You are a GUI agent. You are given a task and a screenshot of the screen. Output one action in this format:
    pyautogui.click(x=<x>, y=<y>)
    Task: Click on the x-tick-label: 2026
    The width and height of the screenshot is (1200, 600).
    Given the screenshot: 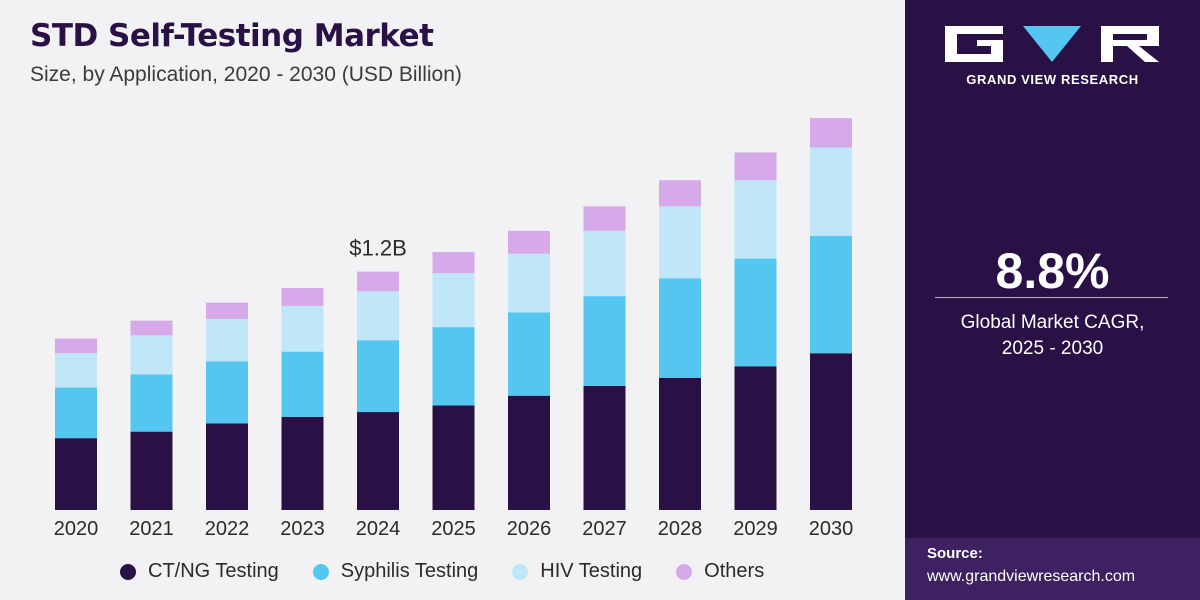 What is the action you would take?
    pyautogui.click(x=529, y=529)
    